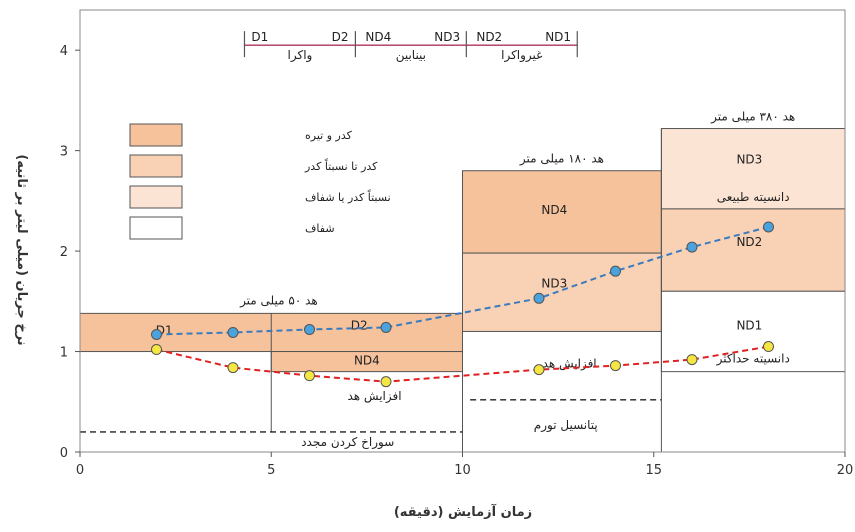  Describe the element at coordinates (411, 55) in the screenshot. I see `top-scale-category: بینابین` at that location.